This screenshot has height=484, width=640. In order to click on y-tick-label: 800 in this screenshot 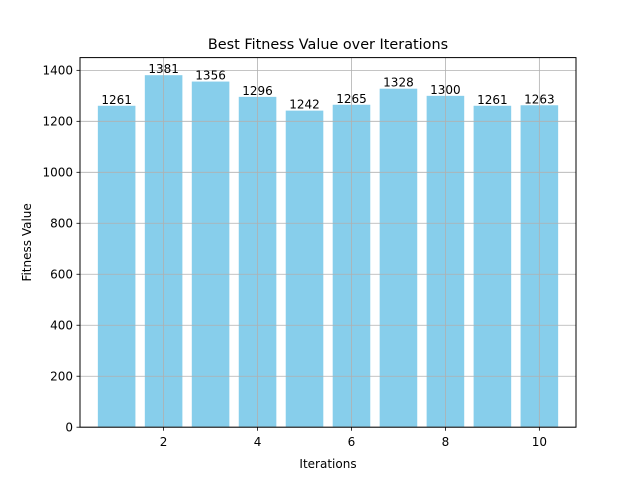, I will do `click(61, 224)`.